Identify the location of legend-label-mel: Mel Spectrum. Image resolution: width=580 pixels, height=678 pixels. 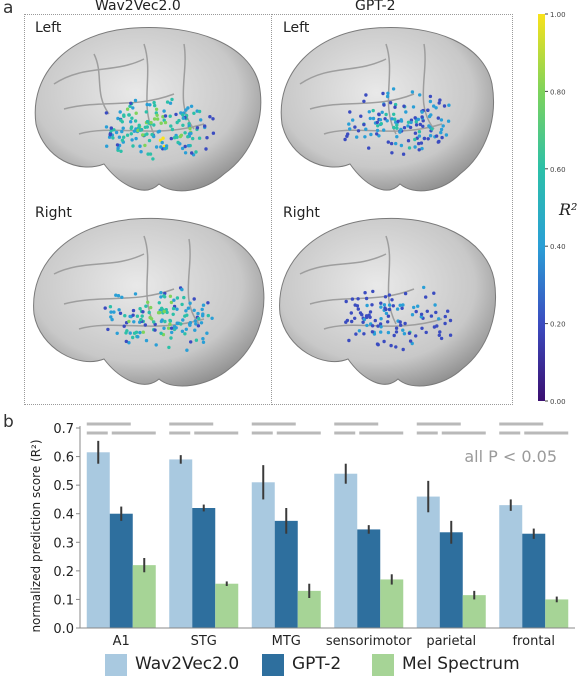
(461, 664).